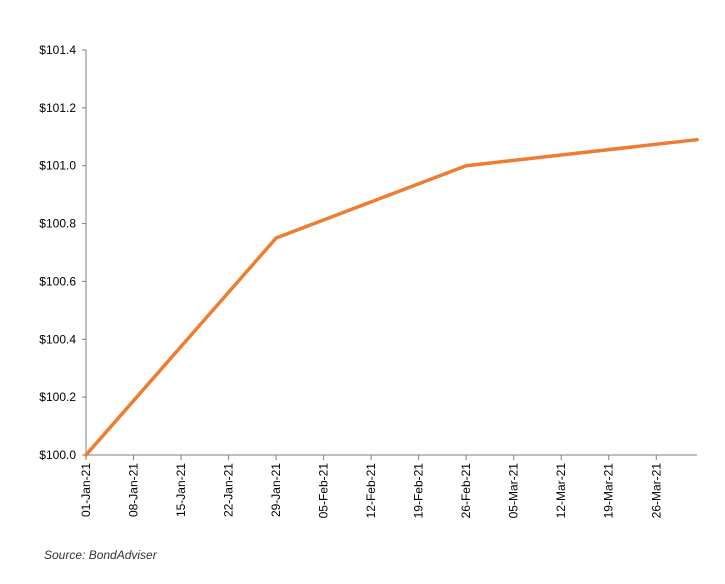  I want to click on source-note: Source: BondAdviser, so click(100, 555).